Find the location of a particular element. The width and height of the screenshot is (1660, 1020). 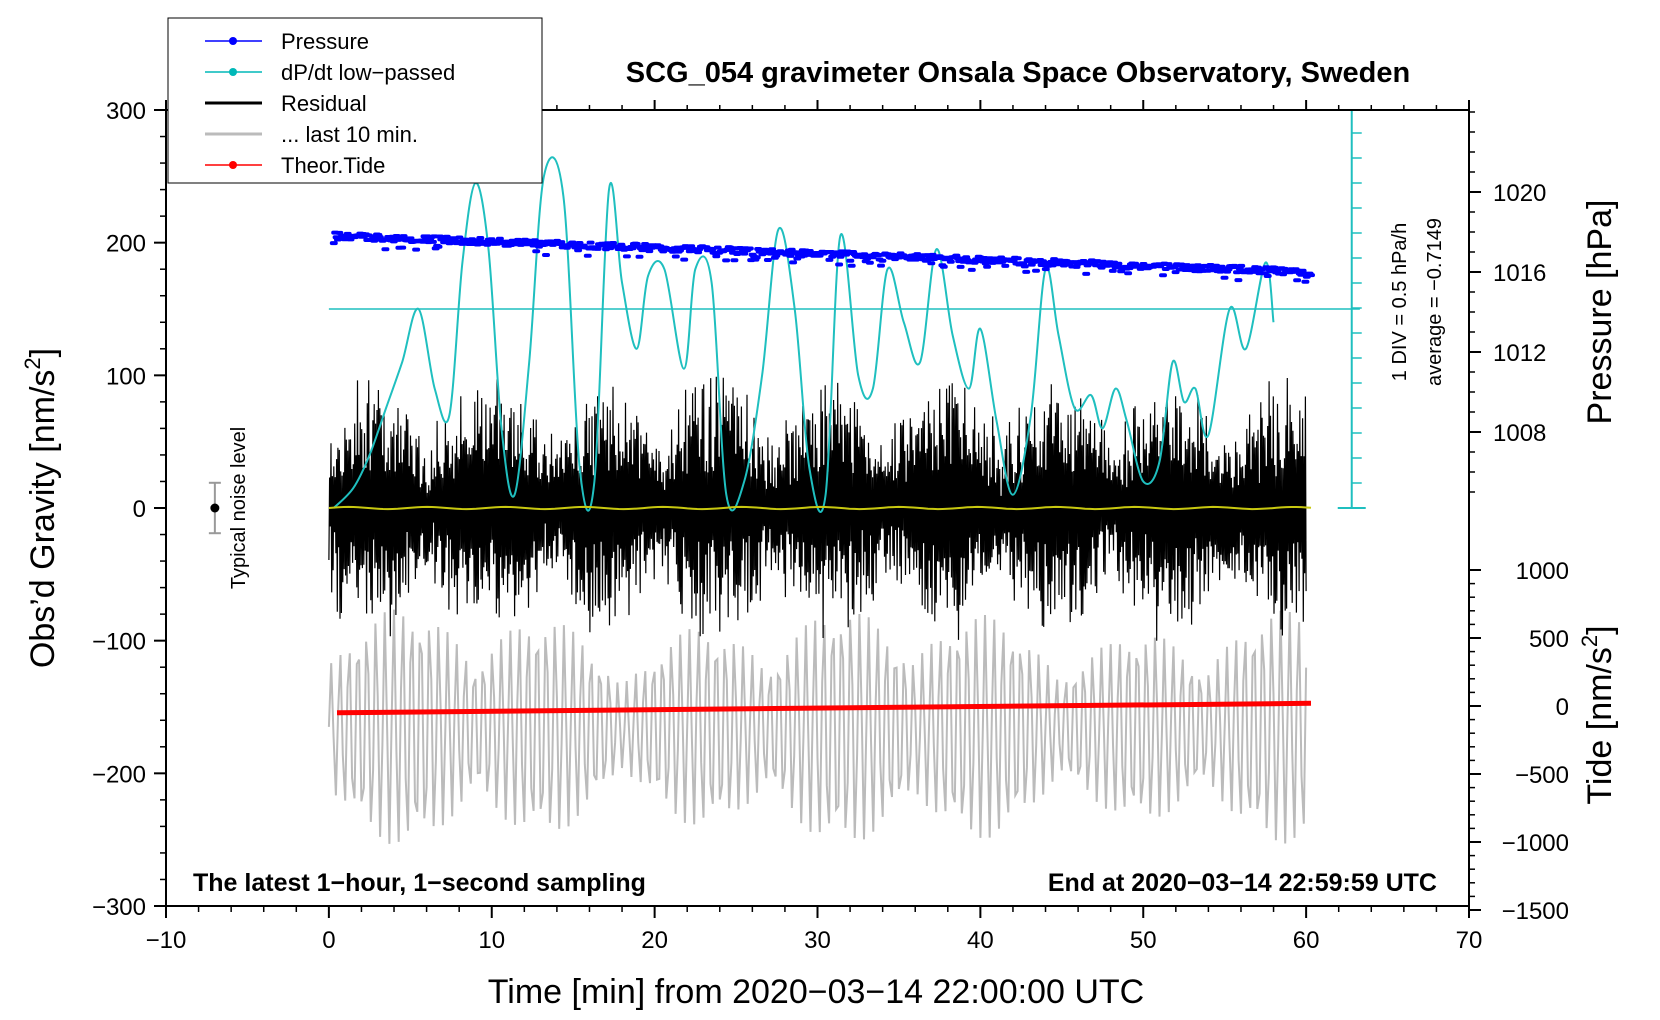

y-axis-title-left: Obs’d Gravity [nm/s2] is located at coordinates (41, 508).